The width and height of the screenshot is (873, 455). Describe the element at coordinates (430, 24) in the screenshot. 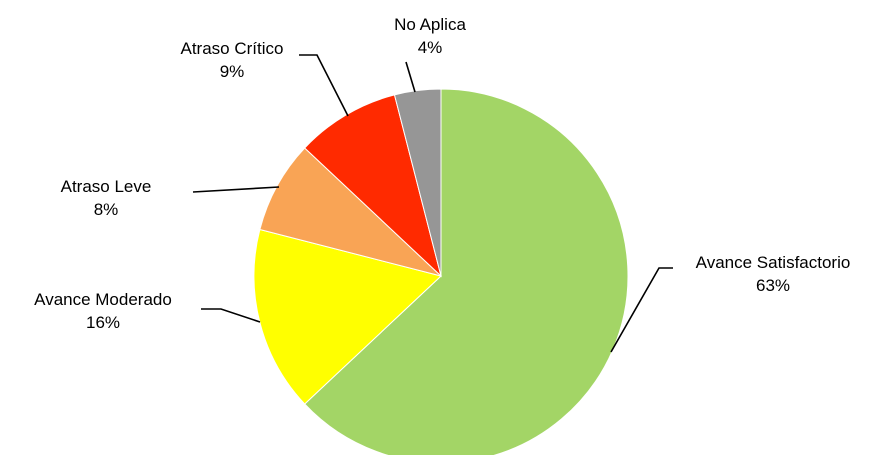

I see `data-label-name-no-aplica: No Aplica` at that location.